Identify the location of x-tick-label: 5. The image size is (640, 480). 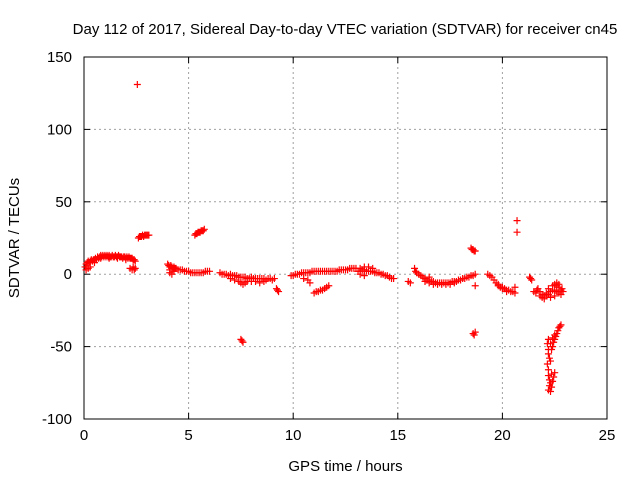
(188, 435).